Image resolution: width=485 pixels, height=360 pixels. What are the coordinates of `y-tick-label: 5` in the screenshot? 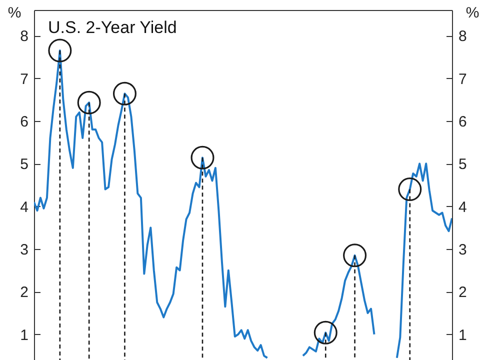 It's located at (24, 165).